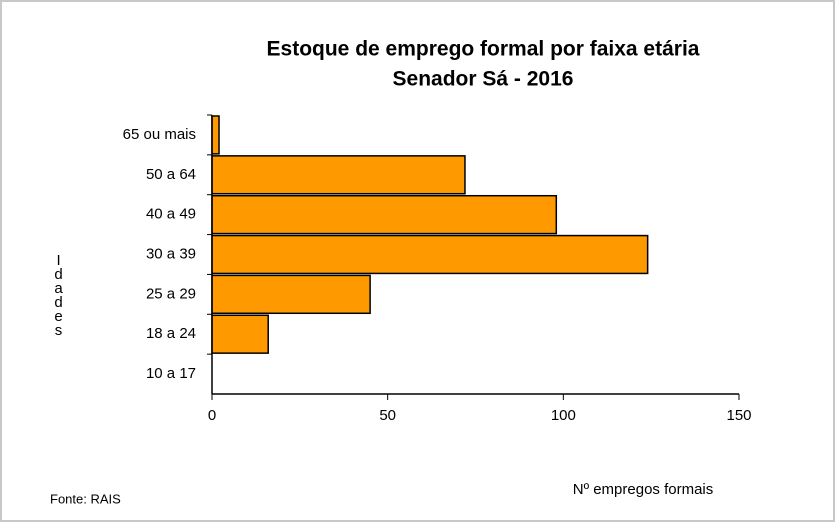 Image resolution: width=835 pixels, height=522 pixels. What do you see at coordinates (563, 415) in the screenshot?
I see `x-tick-label: 100` at bounding box center [563, 415].